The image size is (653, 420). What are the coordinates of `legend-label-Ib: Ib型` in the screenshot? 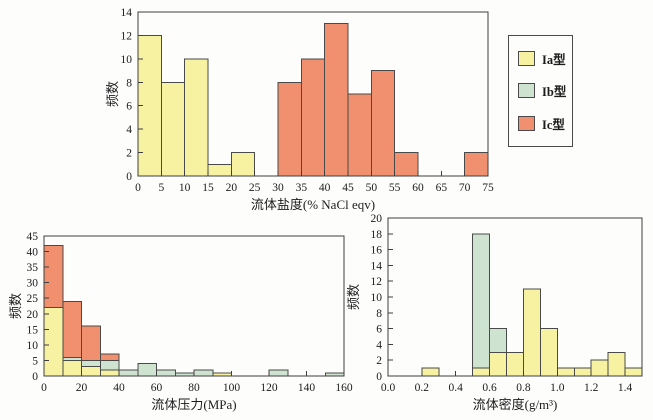 It's located at (554, 92).